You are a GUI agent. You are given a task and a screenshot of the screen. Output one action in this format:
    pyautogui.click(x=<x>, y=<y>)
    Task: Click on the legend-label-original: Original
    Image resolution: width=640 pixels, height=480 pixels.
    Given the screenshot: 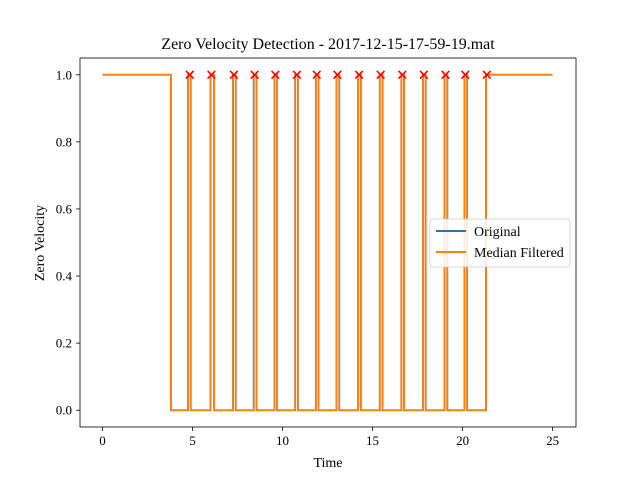 What is the action you would take?
    pyautogui.click(x=497, y=232)
    